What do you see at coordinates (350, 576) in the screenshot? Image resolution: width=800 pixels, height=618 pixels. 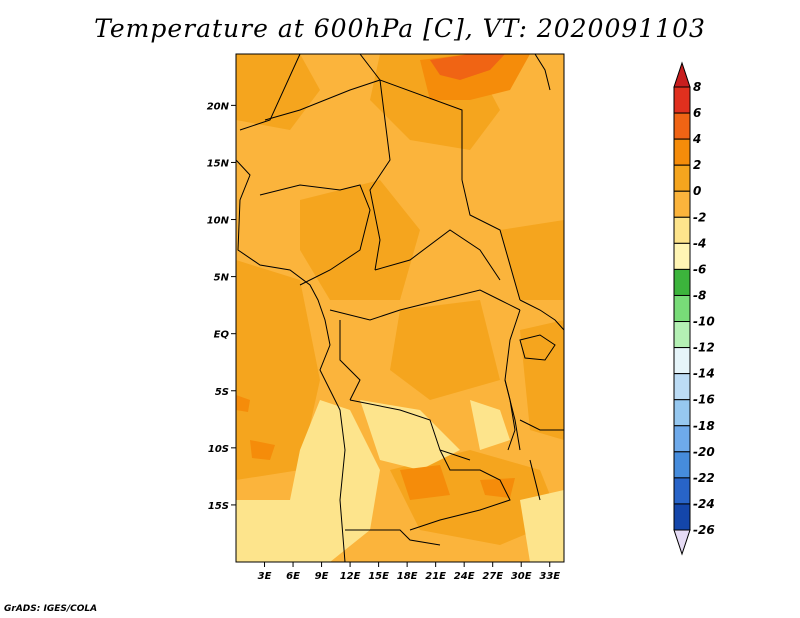 I see `lon-tick-label: 12E` at bounding box center [350, 576].